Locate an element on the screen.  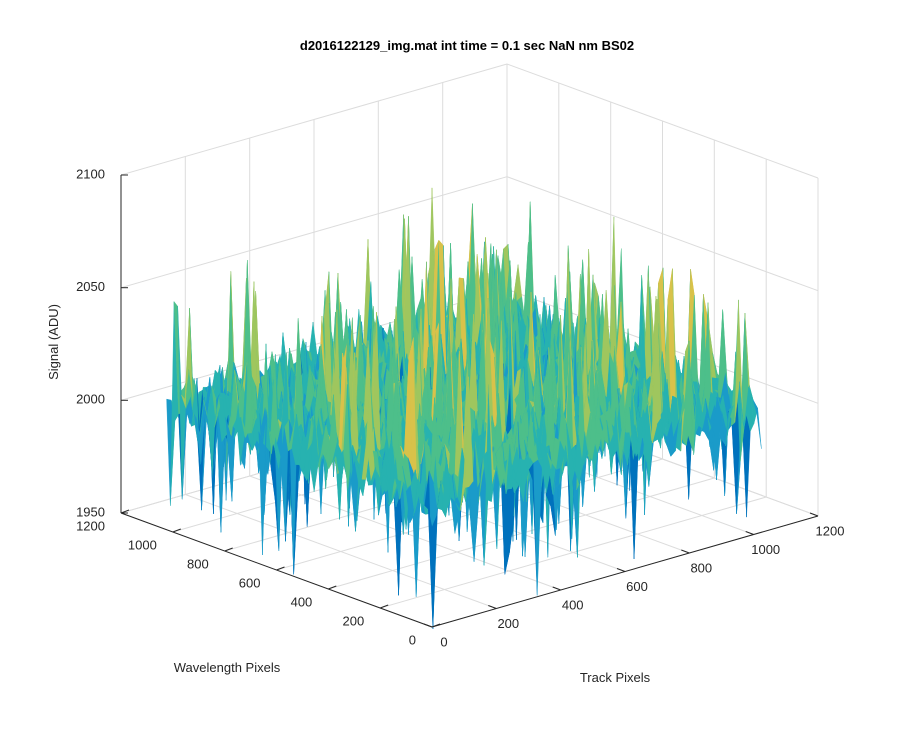
surface-patch is located at coordinates (518, 282).